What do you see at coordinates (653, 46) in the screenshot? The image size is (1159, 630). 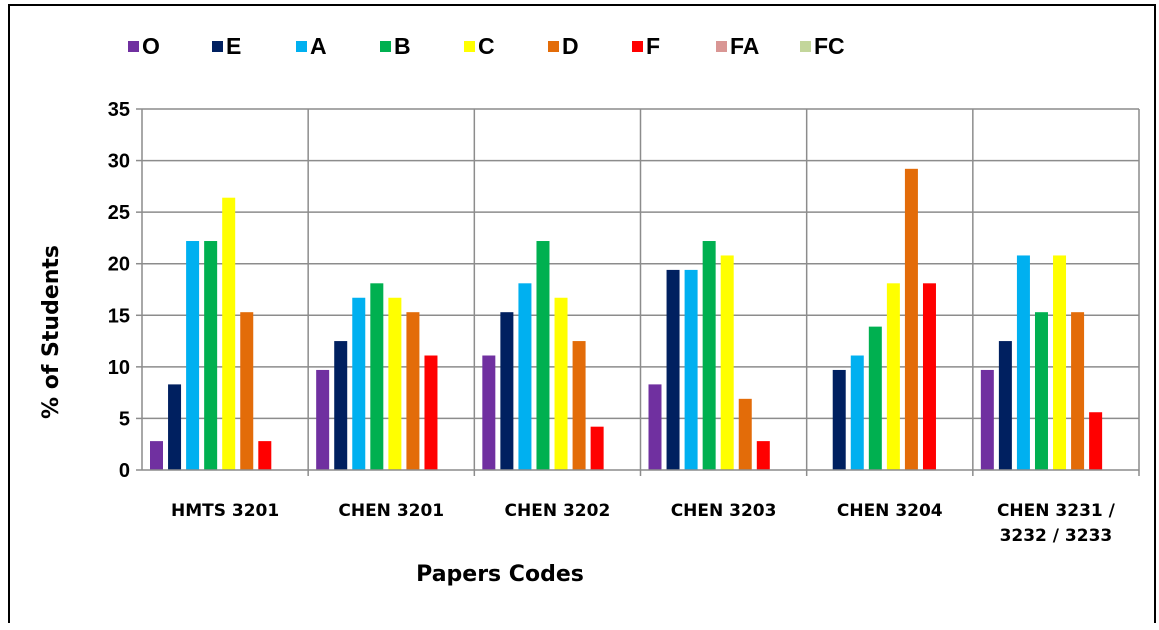 I see `legend-label-f: F` at bounding box center [653, 46].